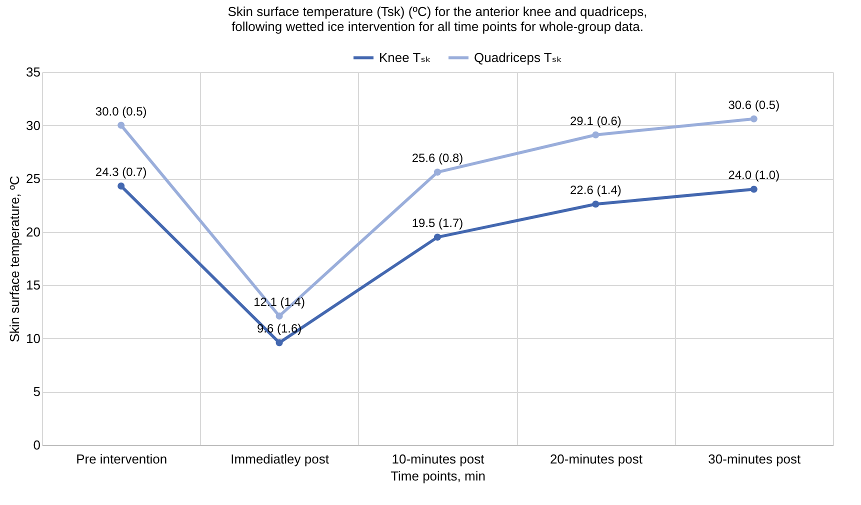  I want to click on x-tick-label: 30-minutes post, so click(755, 459).